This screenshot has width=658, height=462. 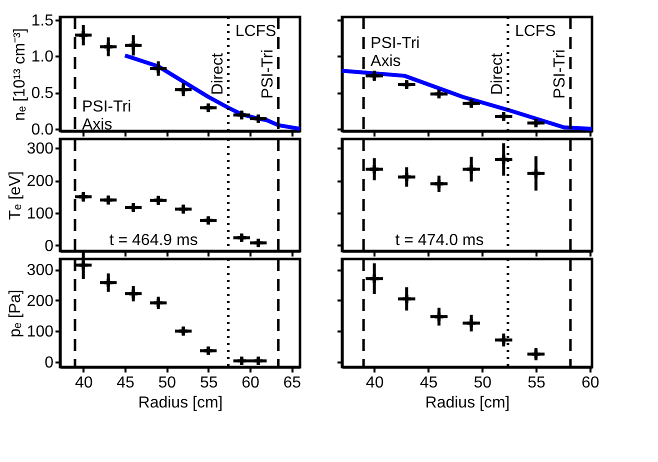 What do you see at coordinates (42, 93) in the screenshot?
I see `y-tick-label: 0.5` at bounding box center [42, 93].